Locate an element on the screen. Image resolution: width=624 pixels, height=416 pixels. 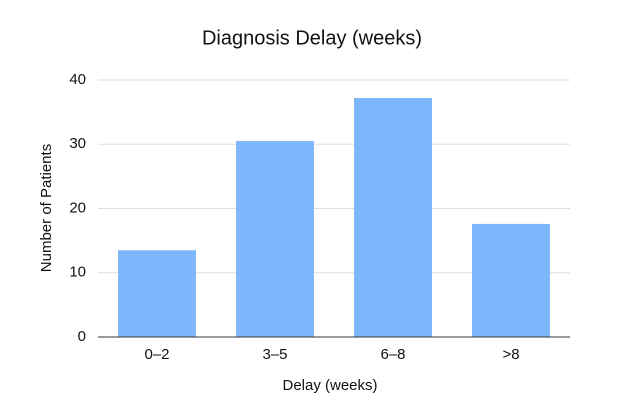
y-tick-label: 30 is located at coordinates (77, 143).